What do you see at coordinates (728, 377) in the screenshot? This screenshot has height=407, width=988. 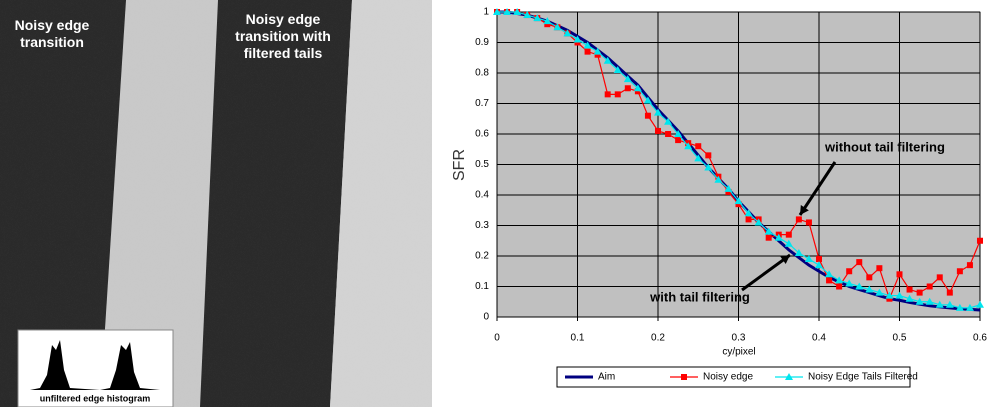 I see `legend-label: Noisy edge` at bounding box center [728, 377].